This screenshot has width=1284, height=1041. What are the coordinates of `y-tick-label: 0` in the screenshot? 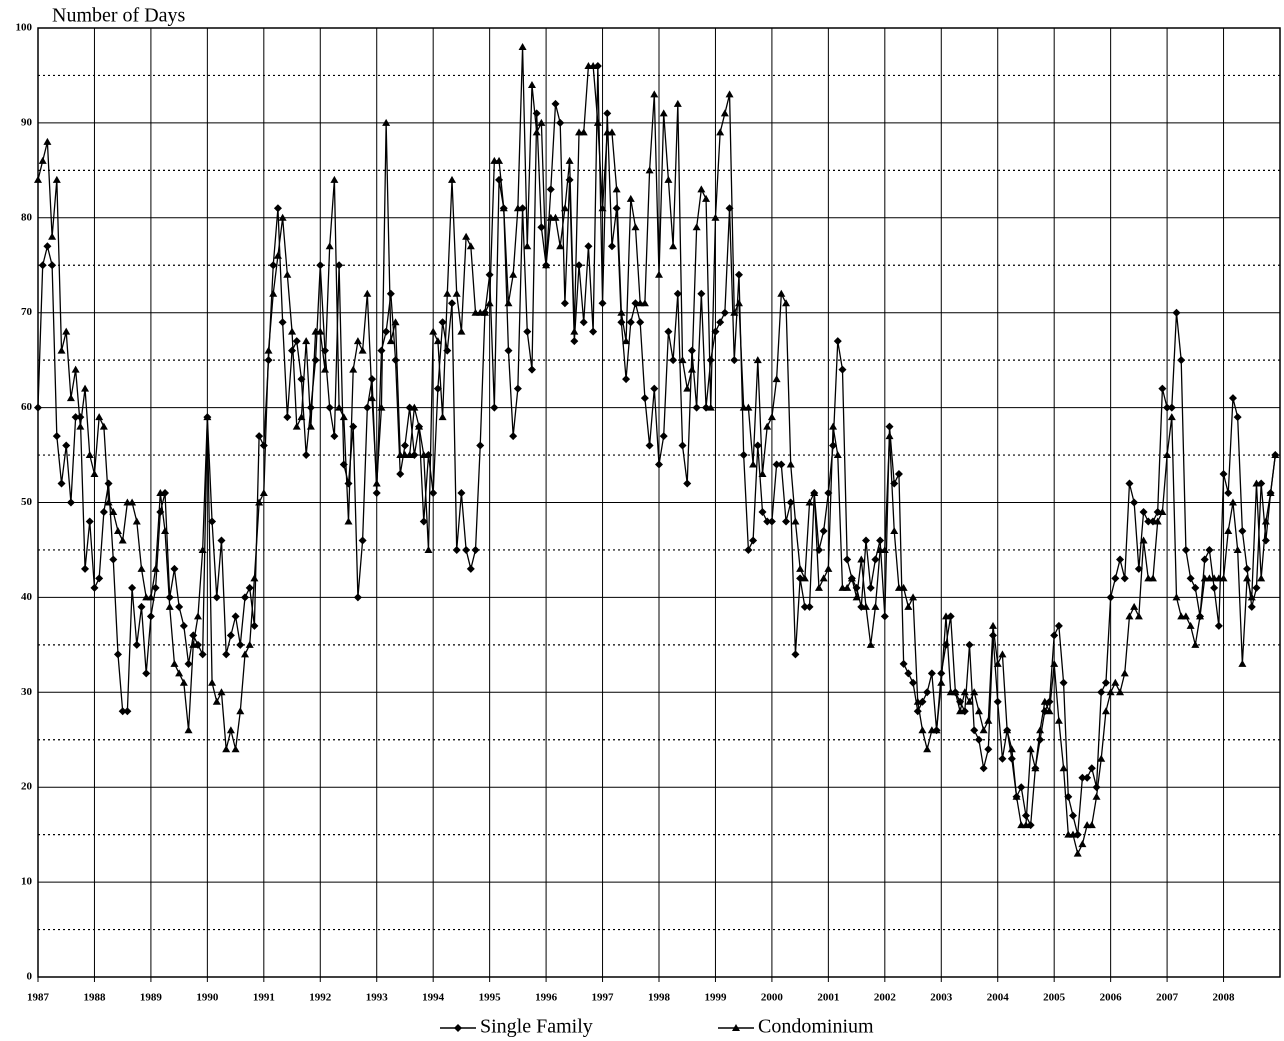 It's located at (30, 977).